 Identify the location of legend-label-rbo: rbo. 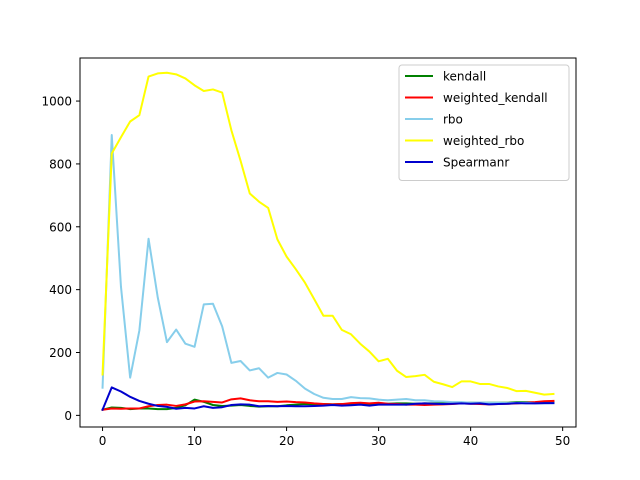
(453, 120).